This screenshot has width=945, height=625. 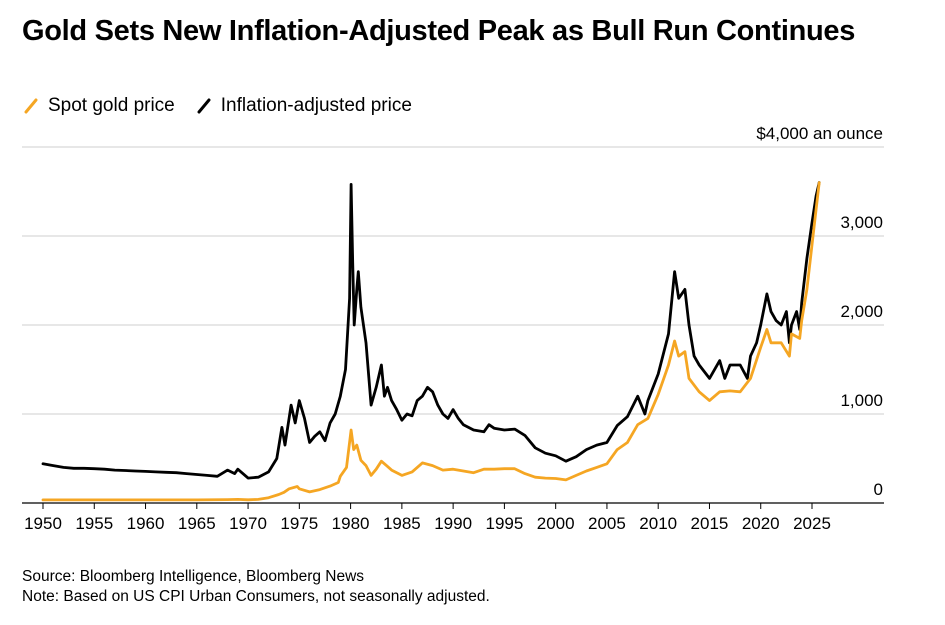 What do you see at coordinates (878, 489) in the screenshot?
I see `y-tick-label: 0` at bounding box center [878, 489].